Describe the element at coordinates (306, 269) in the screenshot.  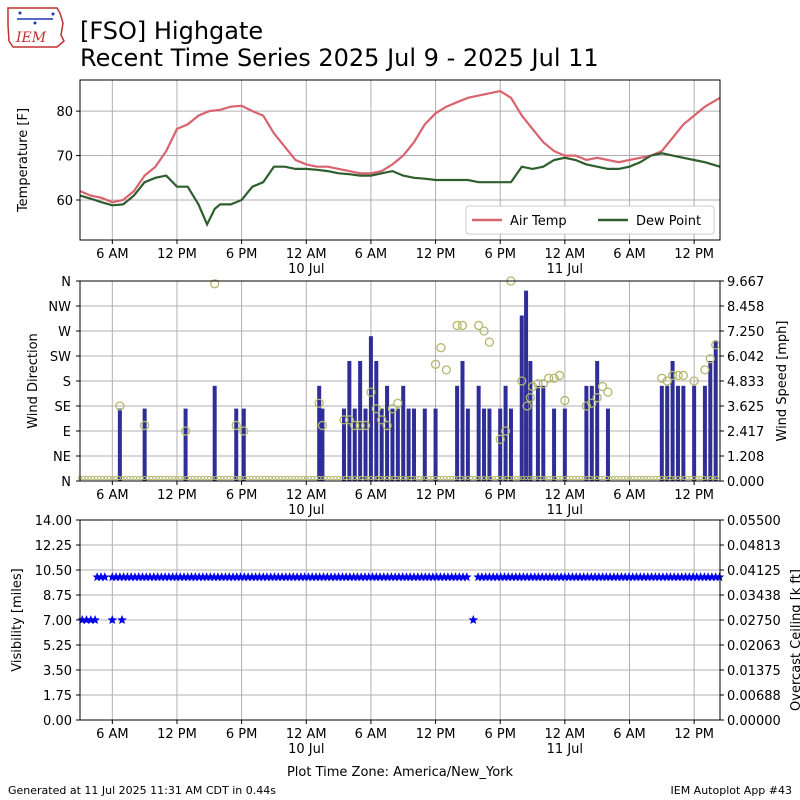
I see `x-tick-date-label: 10 Jul` at that location.